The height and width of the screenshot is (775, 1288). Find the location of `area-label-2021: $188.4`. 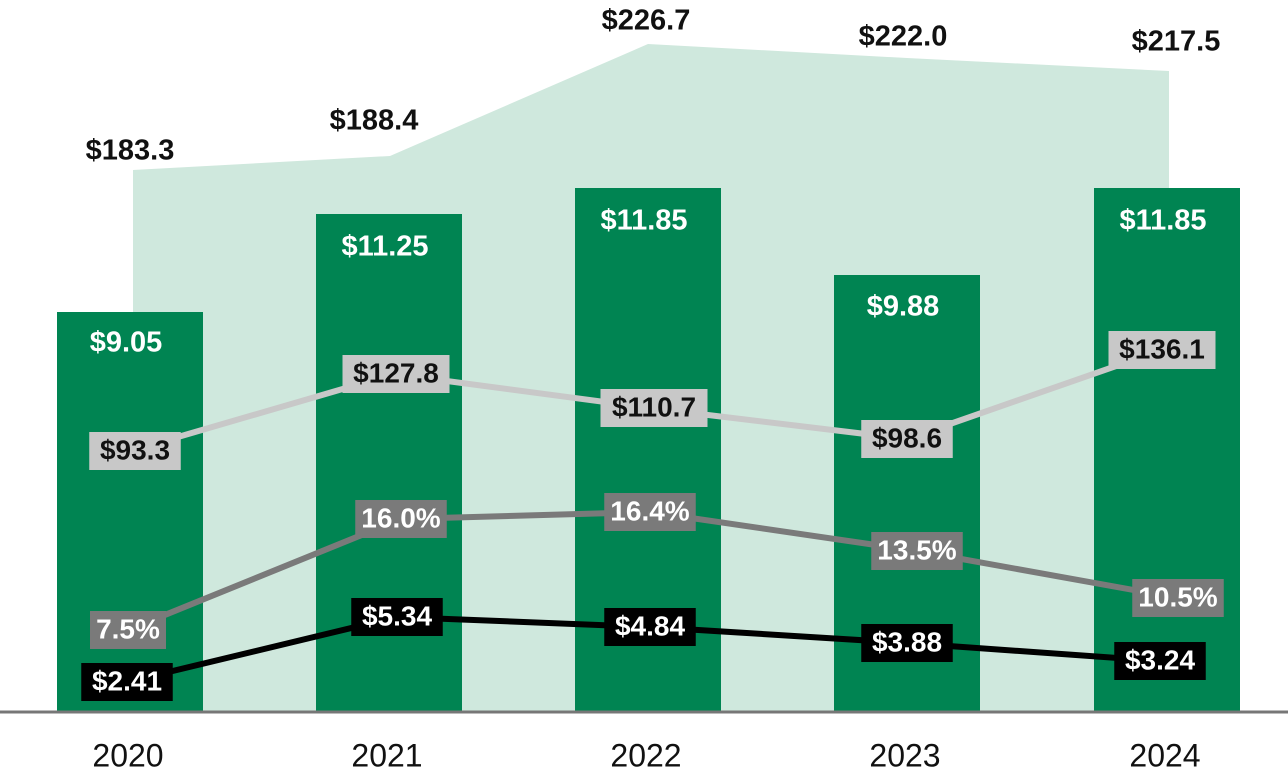

area-label-2021: $188.4 is located at coordinates (374, 121).